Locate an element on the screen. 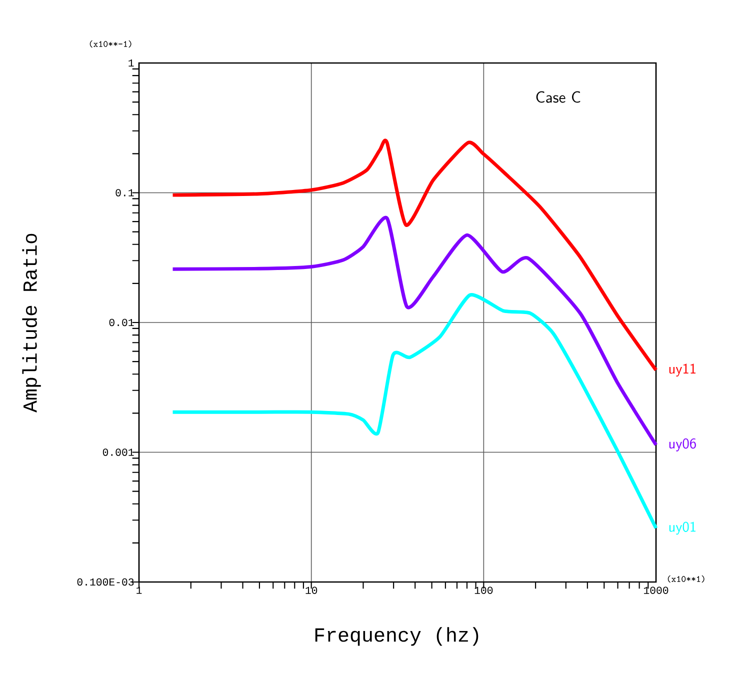 The width and height of the screenshot is (748, 696). y-axis-title: Amplitude Ratio is located at coordinates (31, 323).